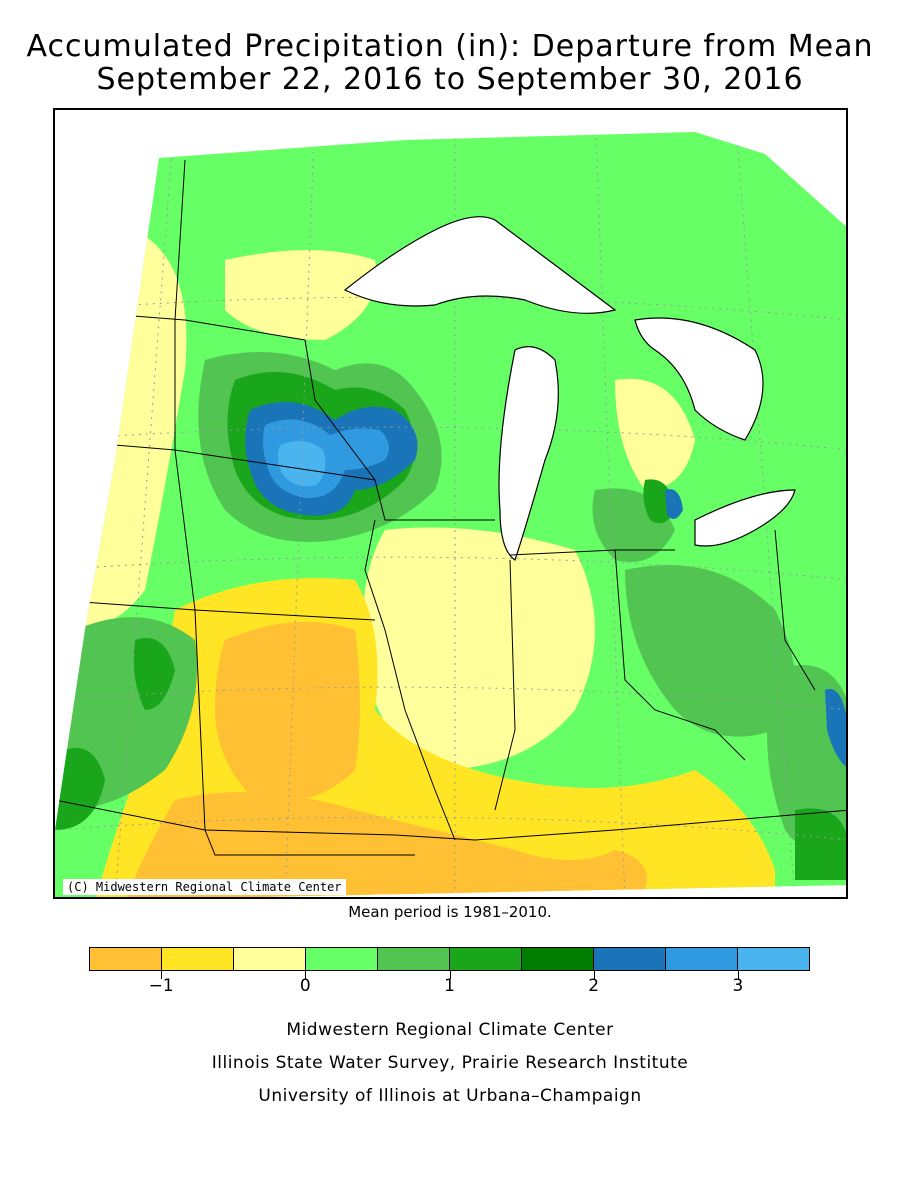 The image size is (900, 1200). What do you see at coordinates (478, 648) in the screenshot?
I see `anomaly-fill-pale-central` at bounding box center [478, 648].